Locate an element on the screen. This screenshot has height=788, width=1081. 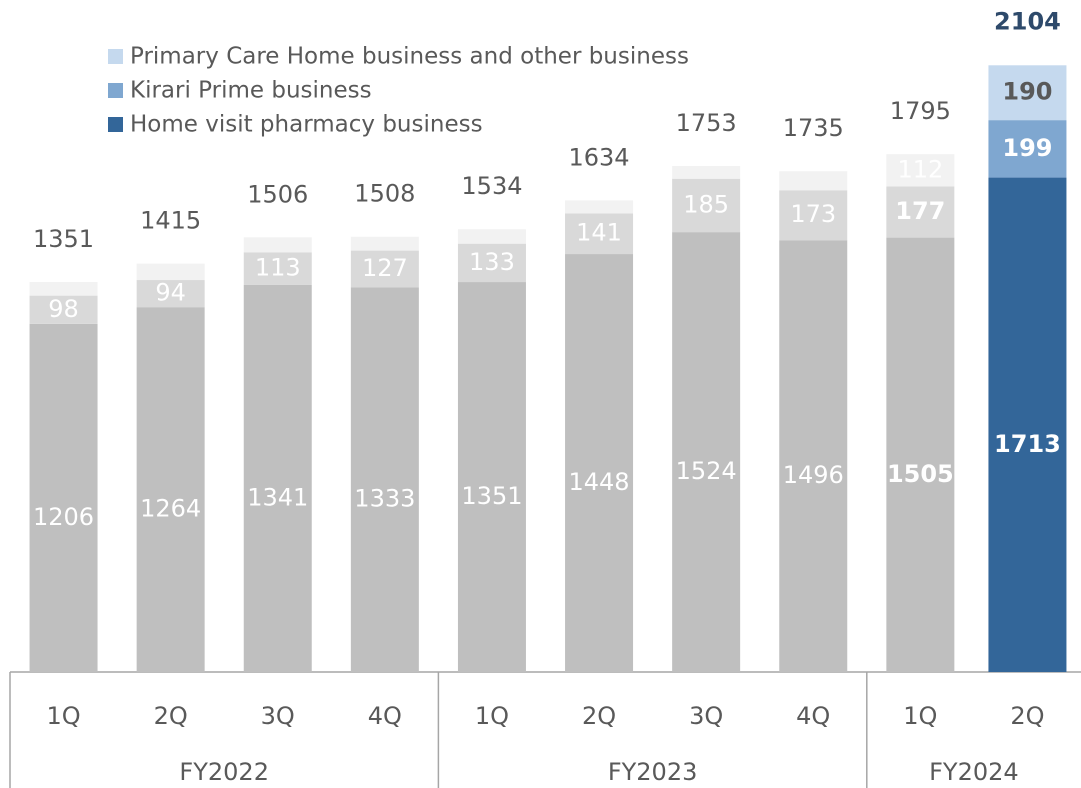
data-label: 1206 is located at coordinates (63, 517).